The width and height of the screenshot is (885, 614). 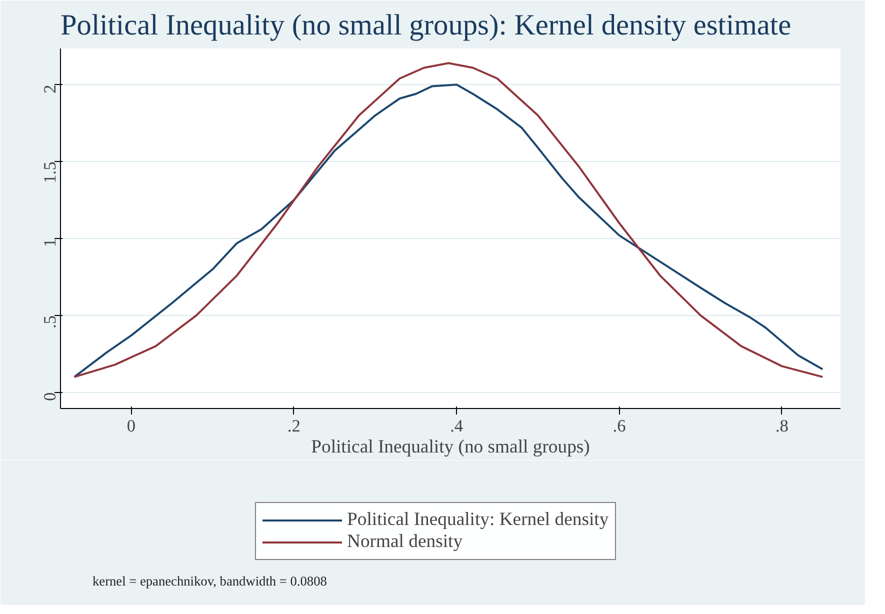 What do you see at coordinates (405, 542) in the screenshot?
I see `legend-label: Normal density` at bounding box center [405, 542].